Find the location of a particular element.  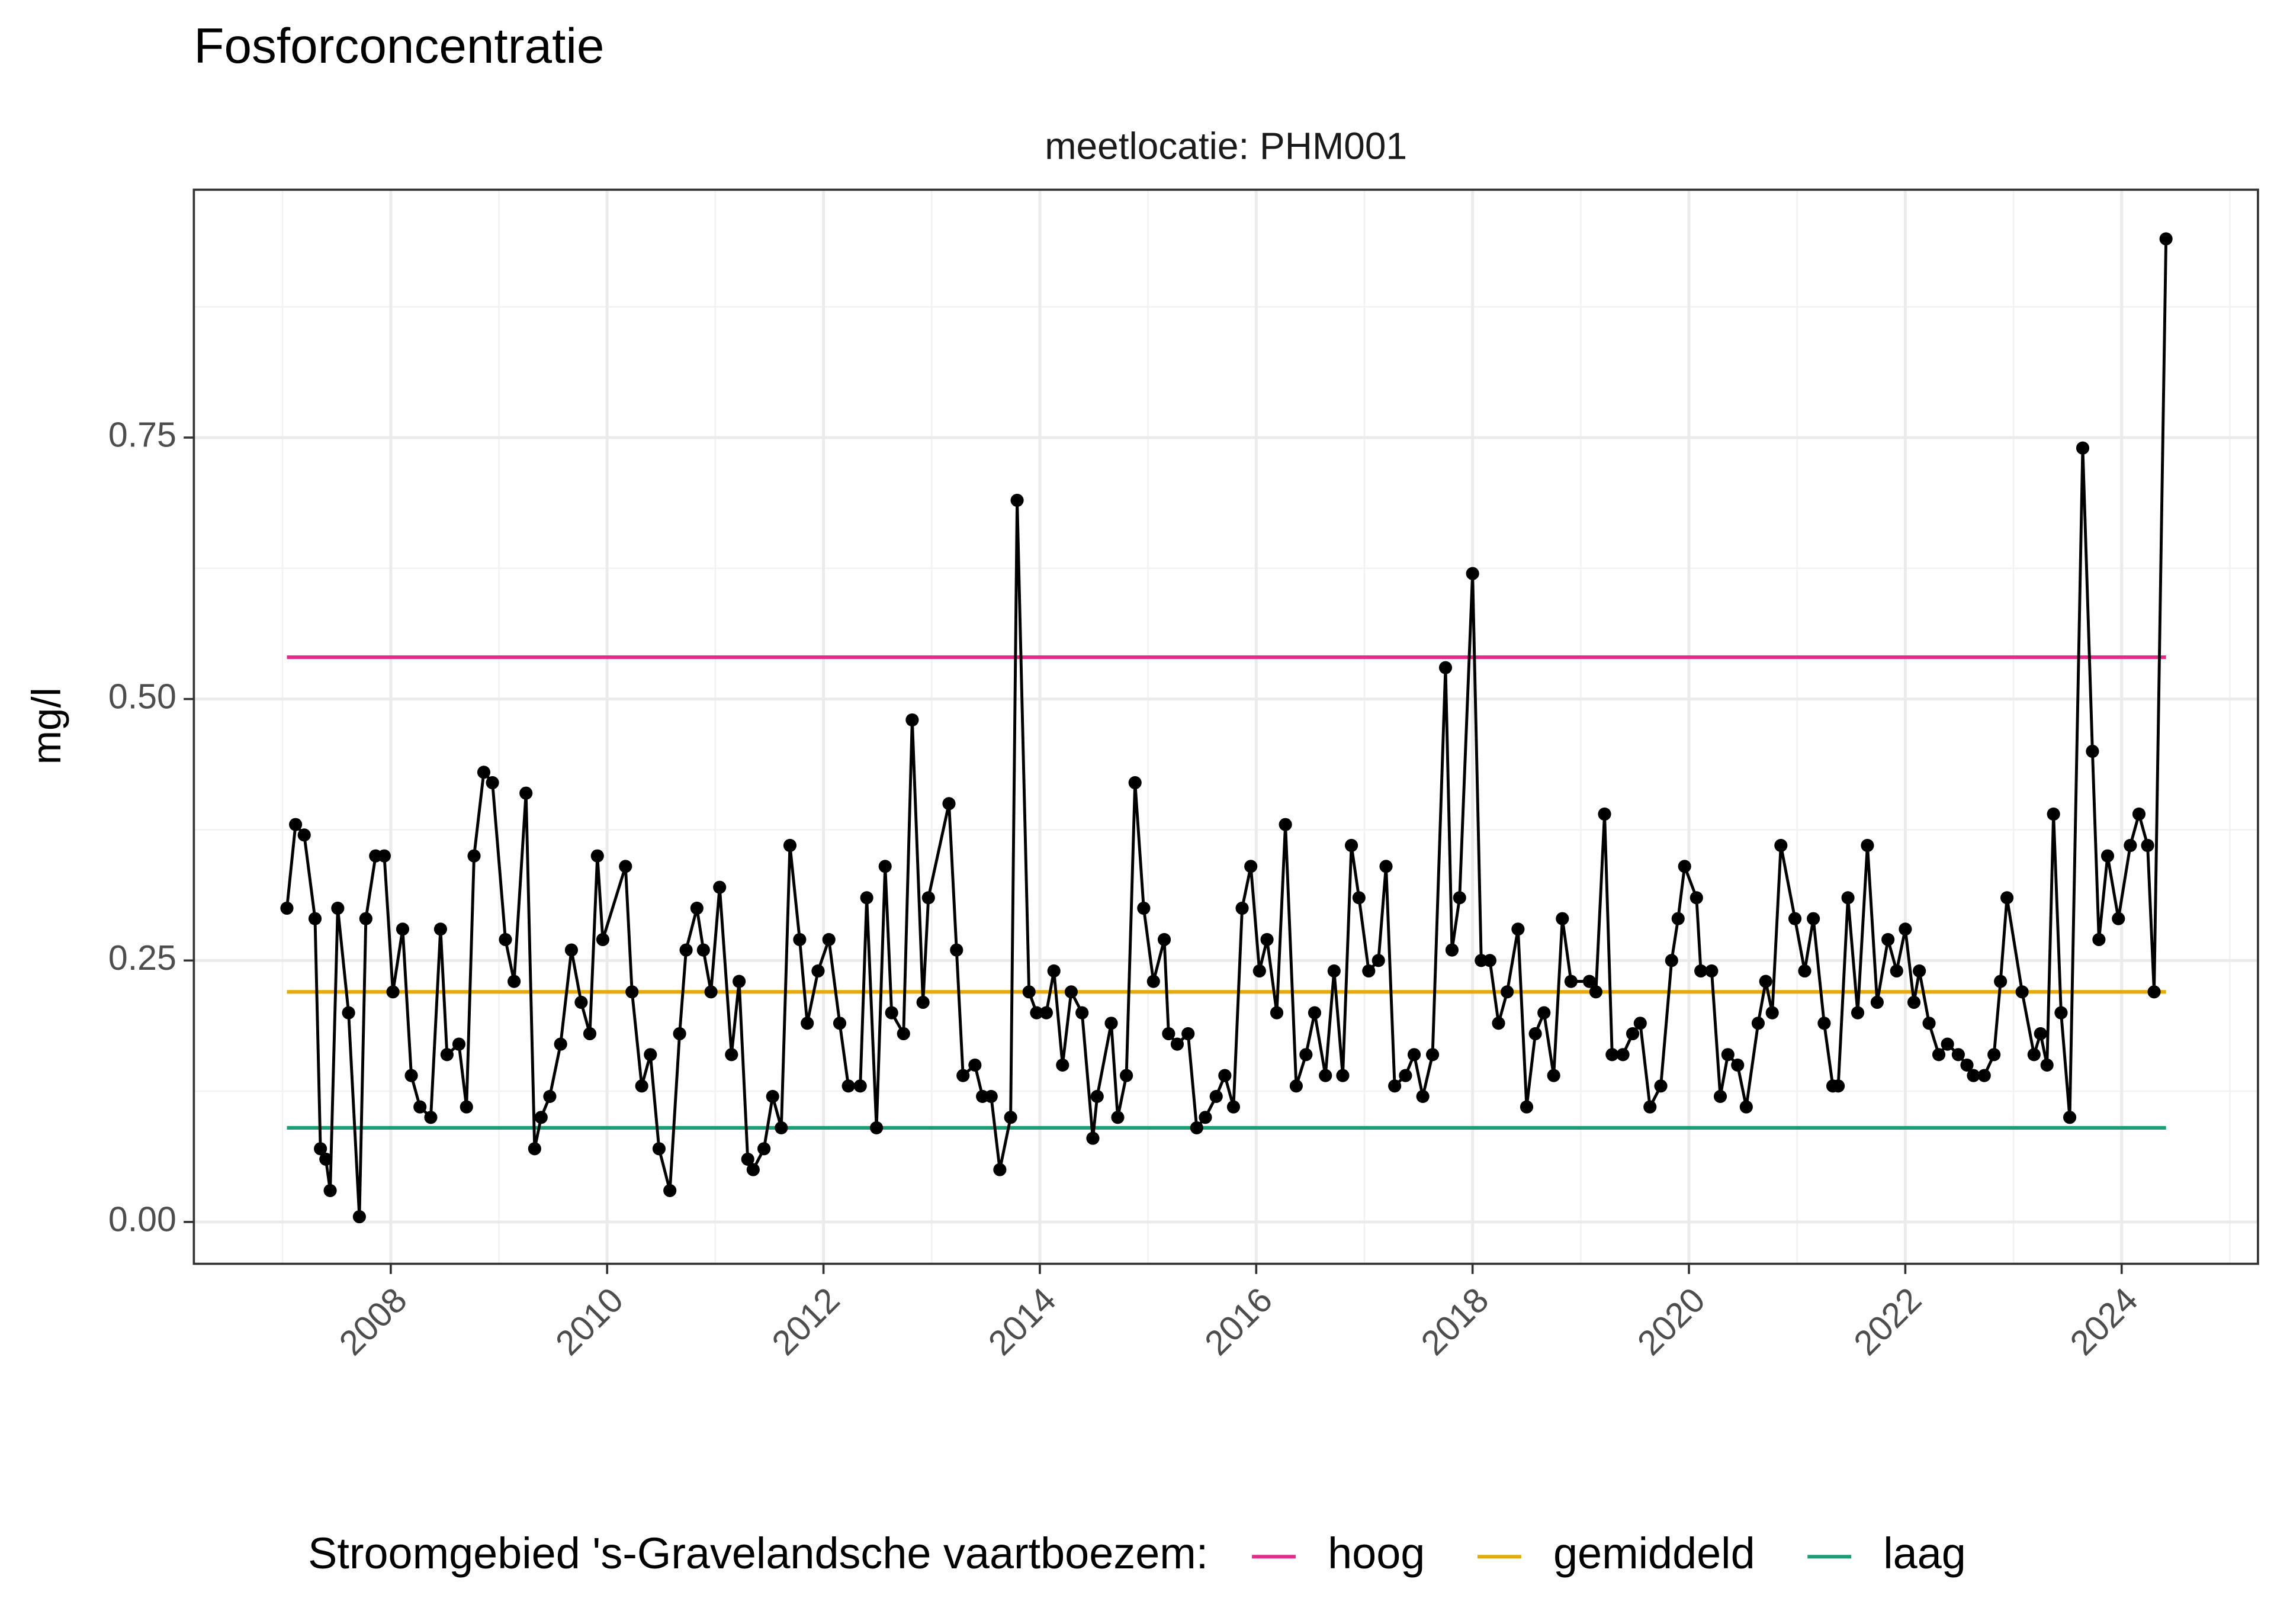

legend-label: gemiddeld is located at coordinates (1654, 1553).